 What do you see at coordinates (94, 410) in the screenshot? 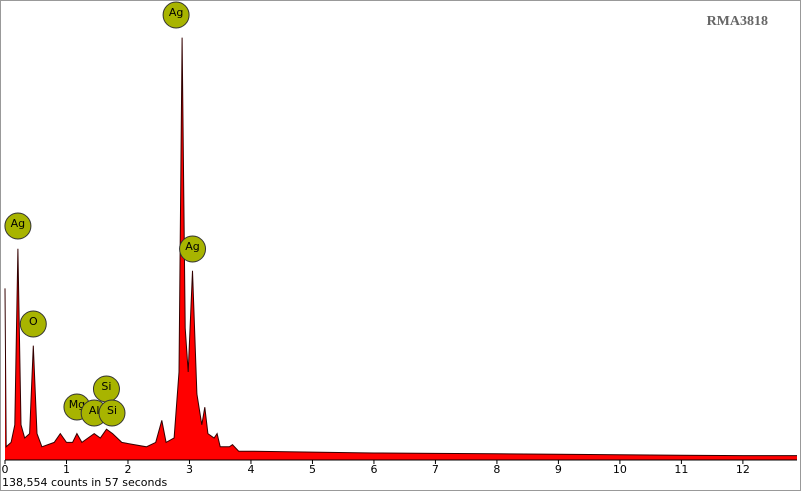
I see `marker-label: Al` at bounding box center [94, 410].